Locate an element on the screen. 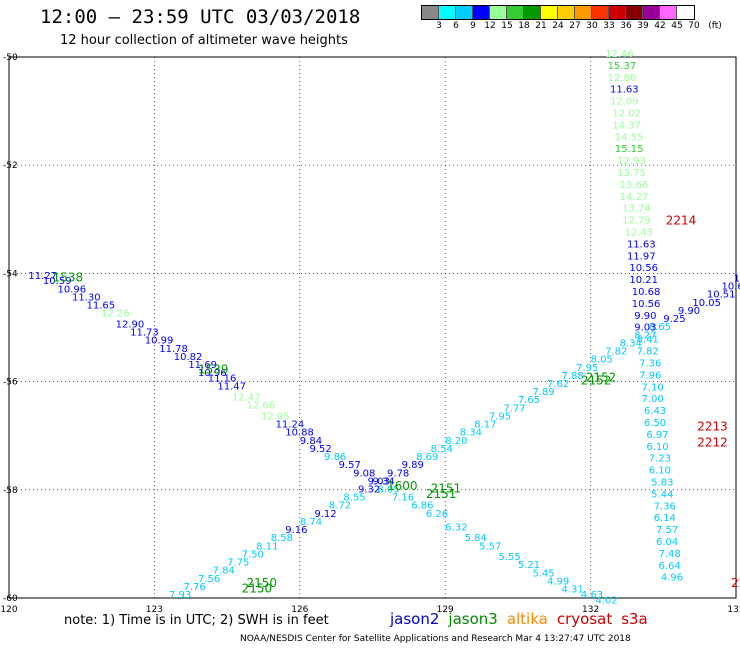 This screenshot has height=650, width=740. wave-height-label: 7.93 is located at coordinates (180, 595).